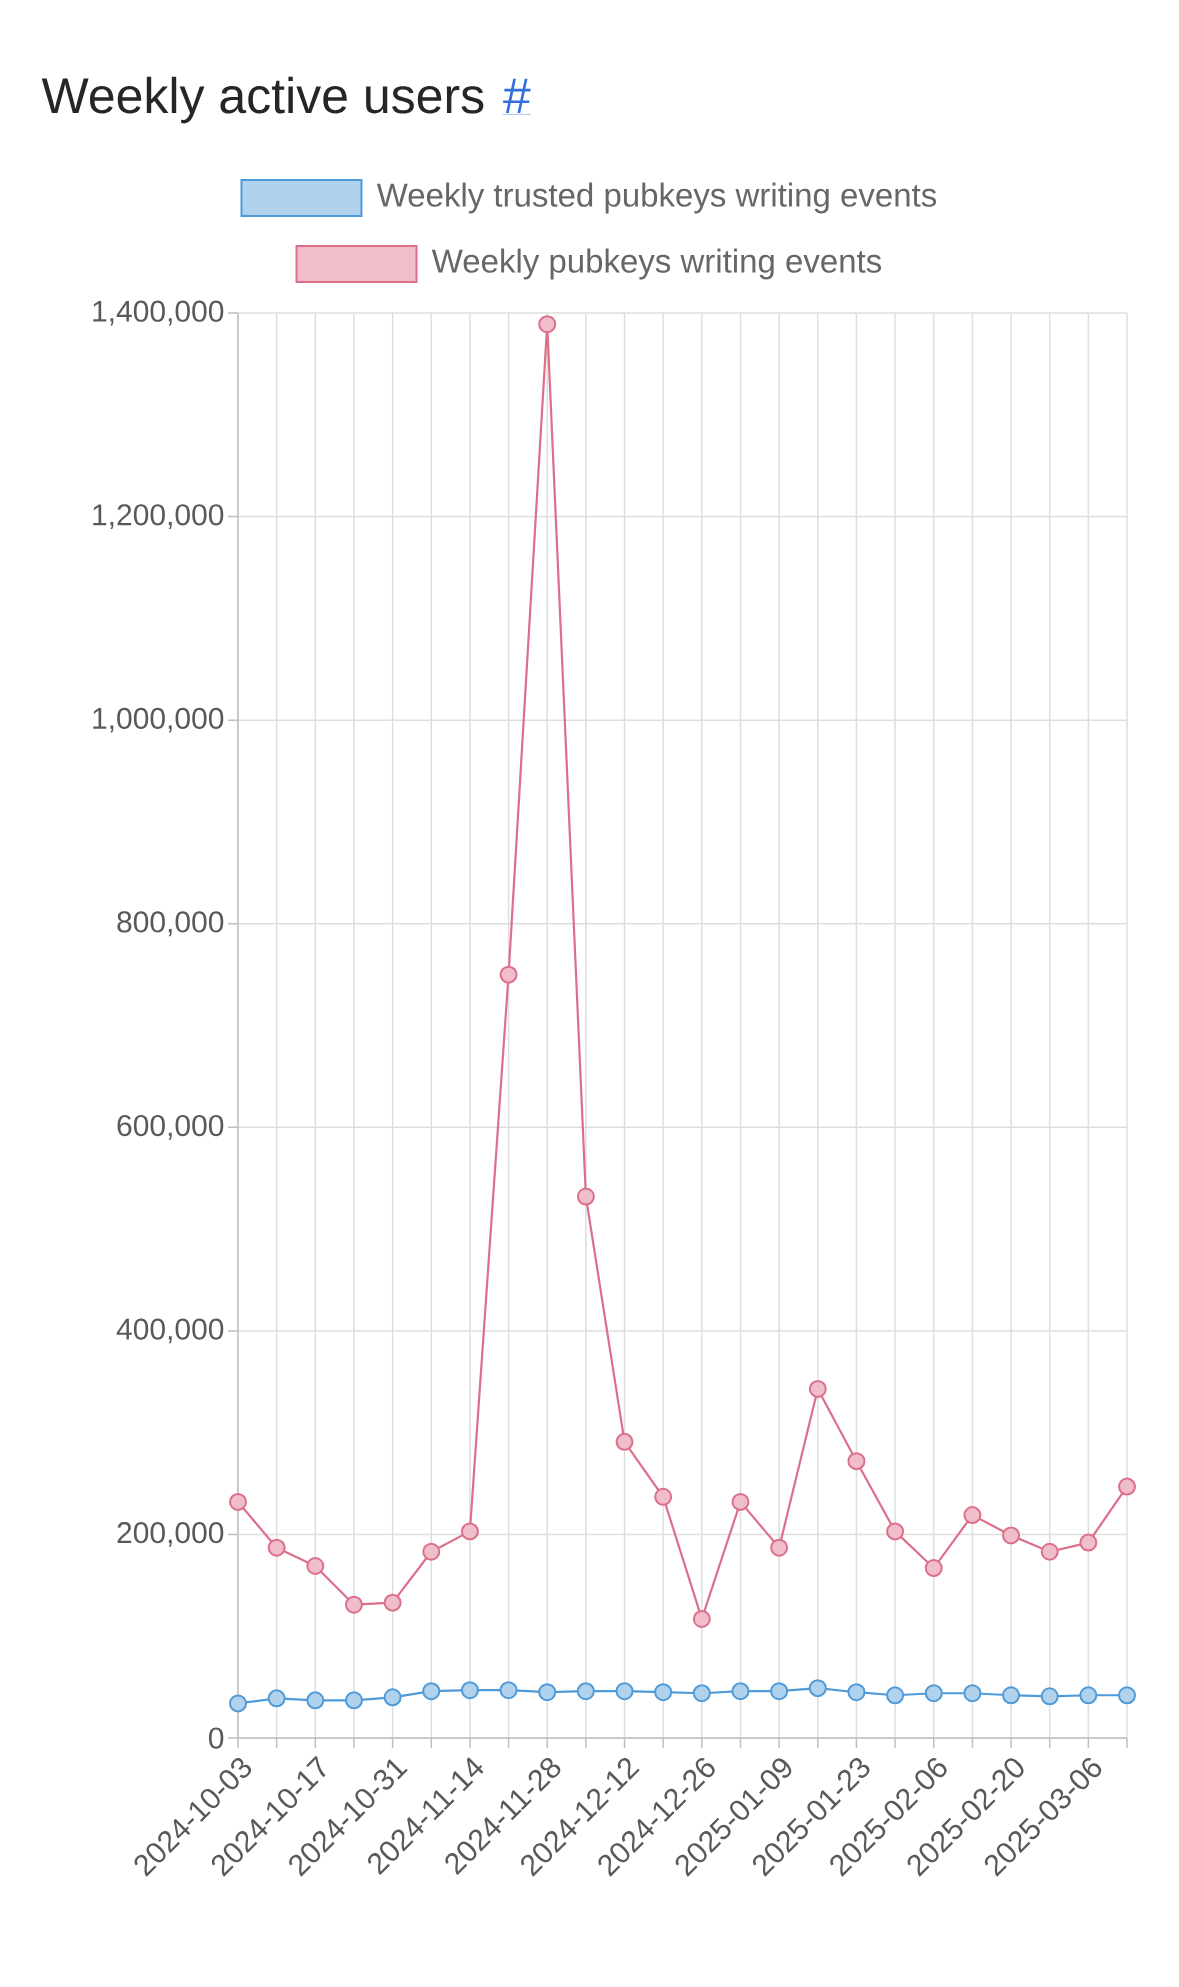 The height and width of the screenshot is (1987, 1179). Describe the element at coordinates (216, 1738) in the screenshot. I see `y-tick-label: 0` at that location.